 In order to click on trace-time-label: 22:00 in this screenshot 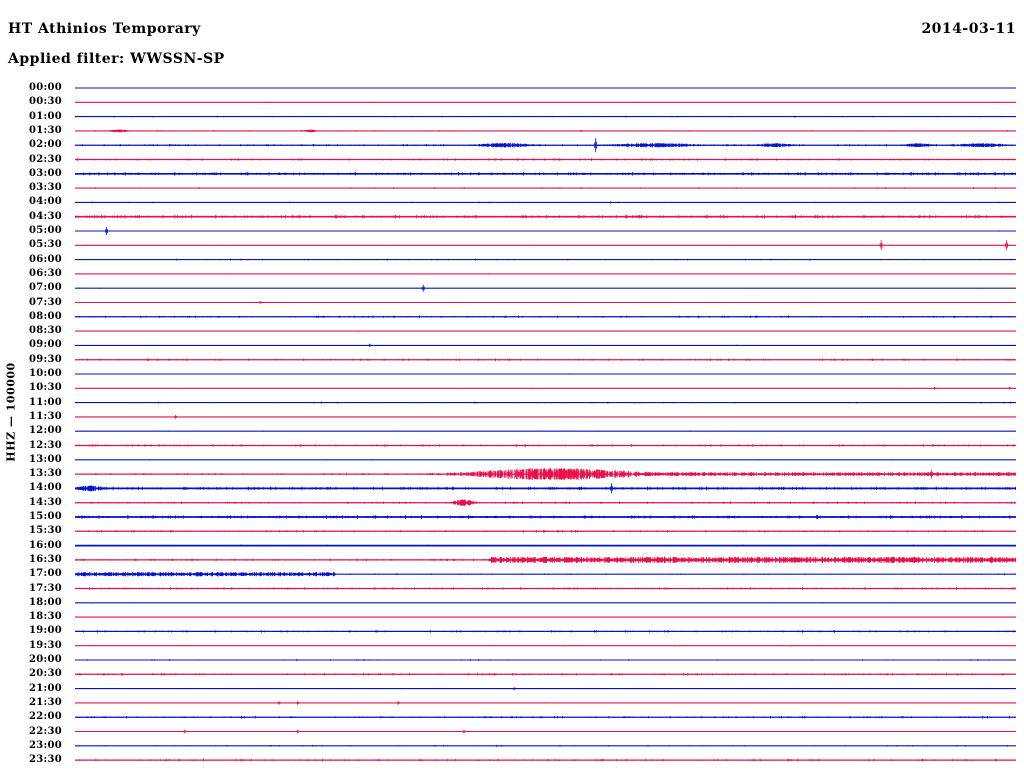, I will do `click(45, 717)`.